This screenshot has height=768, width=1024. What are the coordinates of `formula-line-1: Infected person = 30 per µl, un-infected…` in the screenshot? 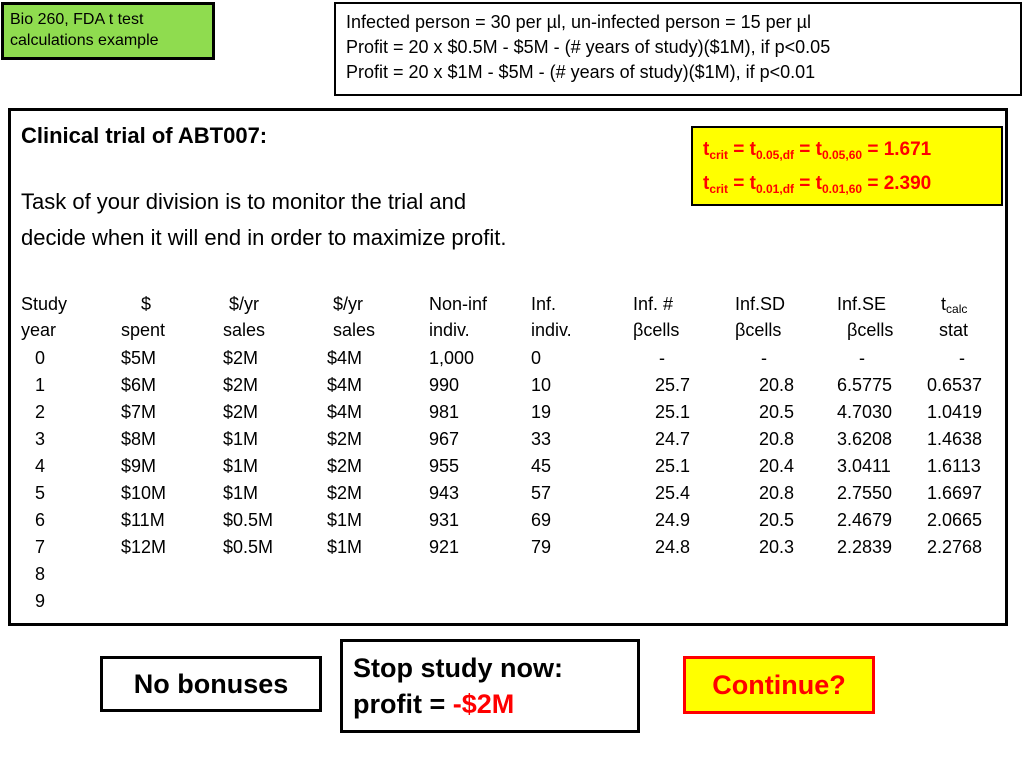 It's located at (579, 22).